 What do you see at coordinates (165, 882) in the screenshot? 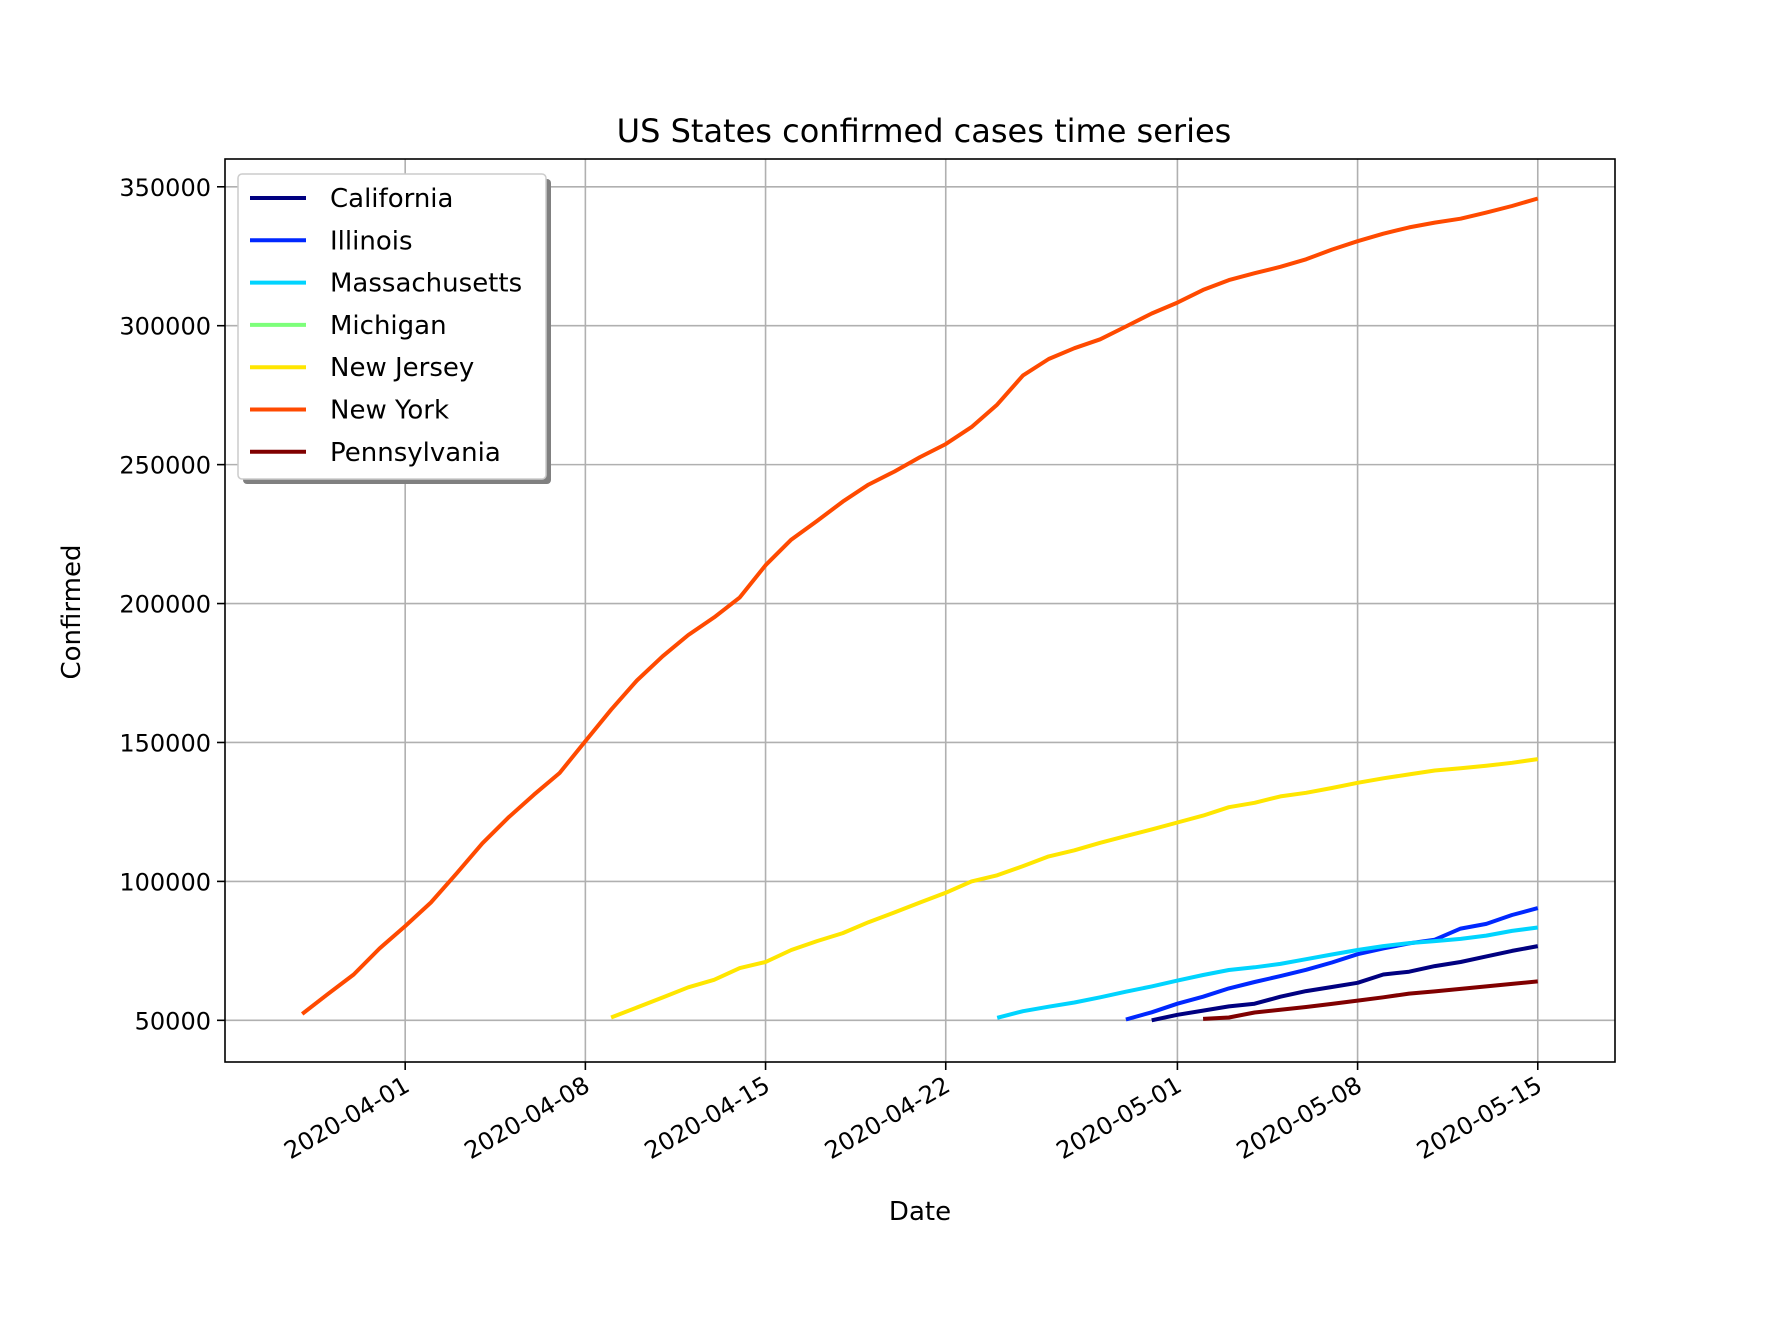
I see `y-tick-label: 100000` at bounding box center [165, 882].